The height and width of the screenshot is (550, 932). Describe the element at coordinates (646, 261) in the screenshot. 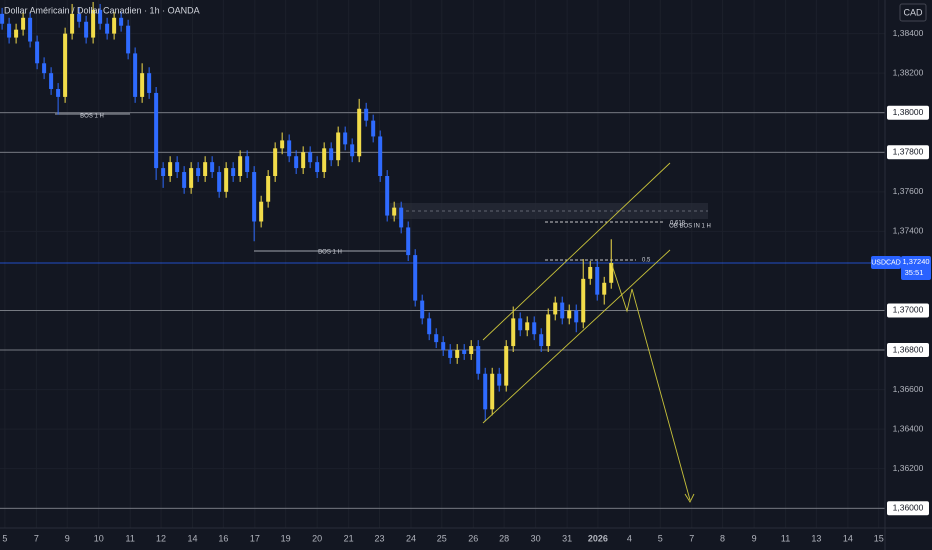

I see `fib-label: 0.5` at that location.